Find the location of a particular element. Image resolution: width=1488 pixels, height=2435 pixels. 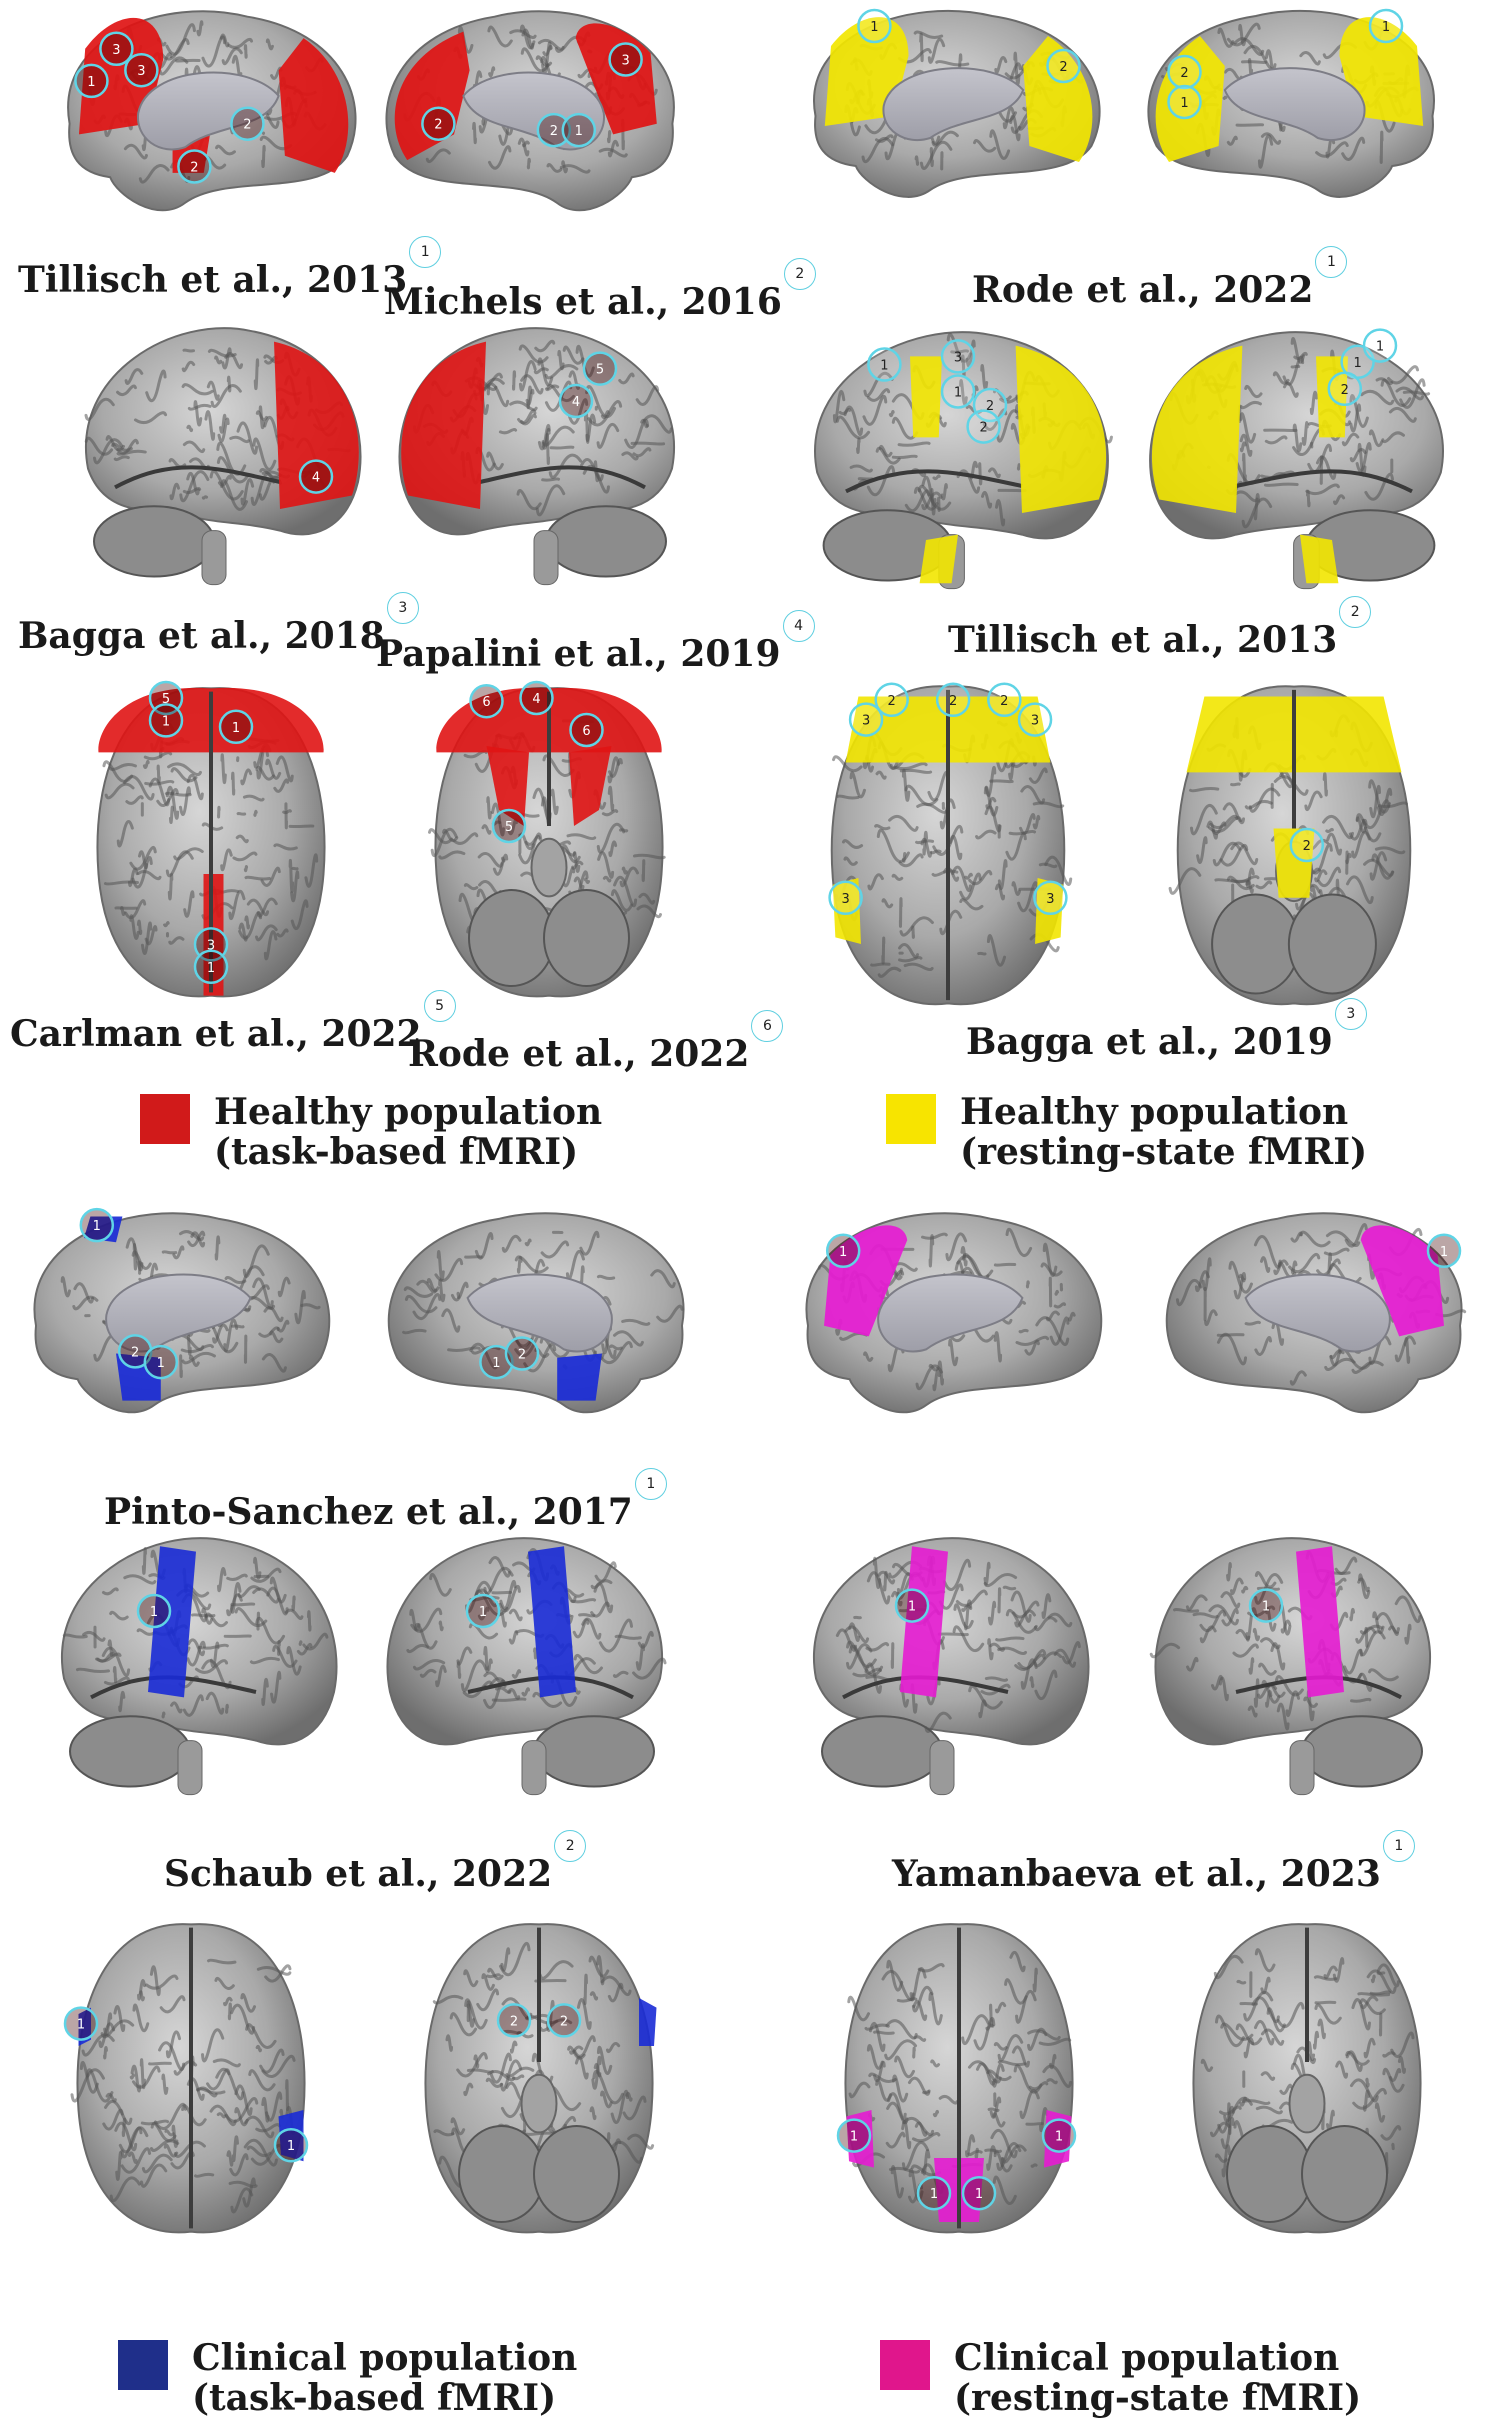

panel-label-carlman-2022: Carlman et al., 20225 is located at coordinates (233, 1021).